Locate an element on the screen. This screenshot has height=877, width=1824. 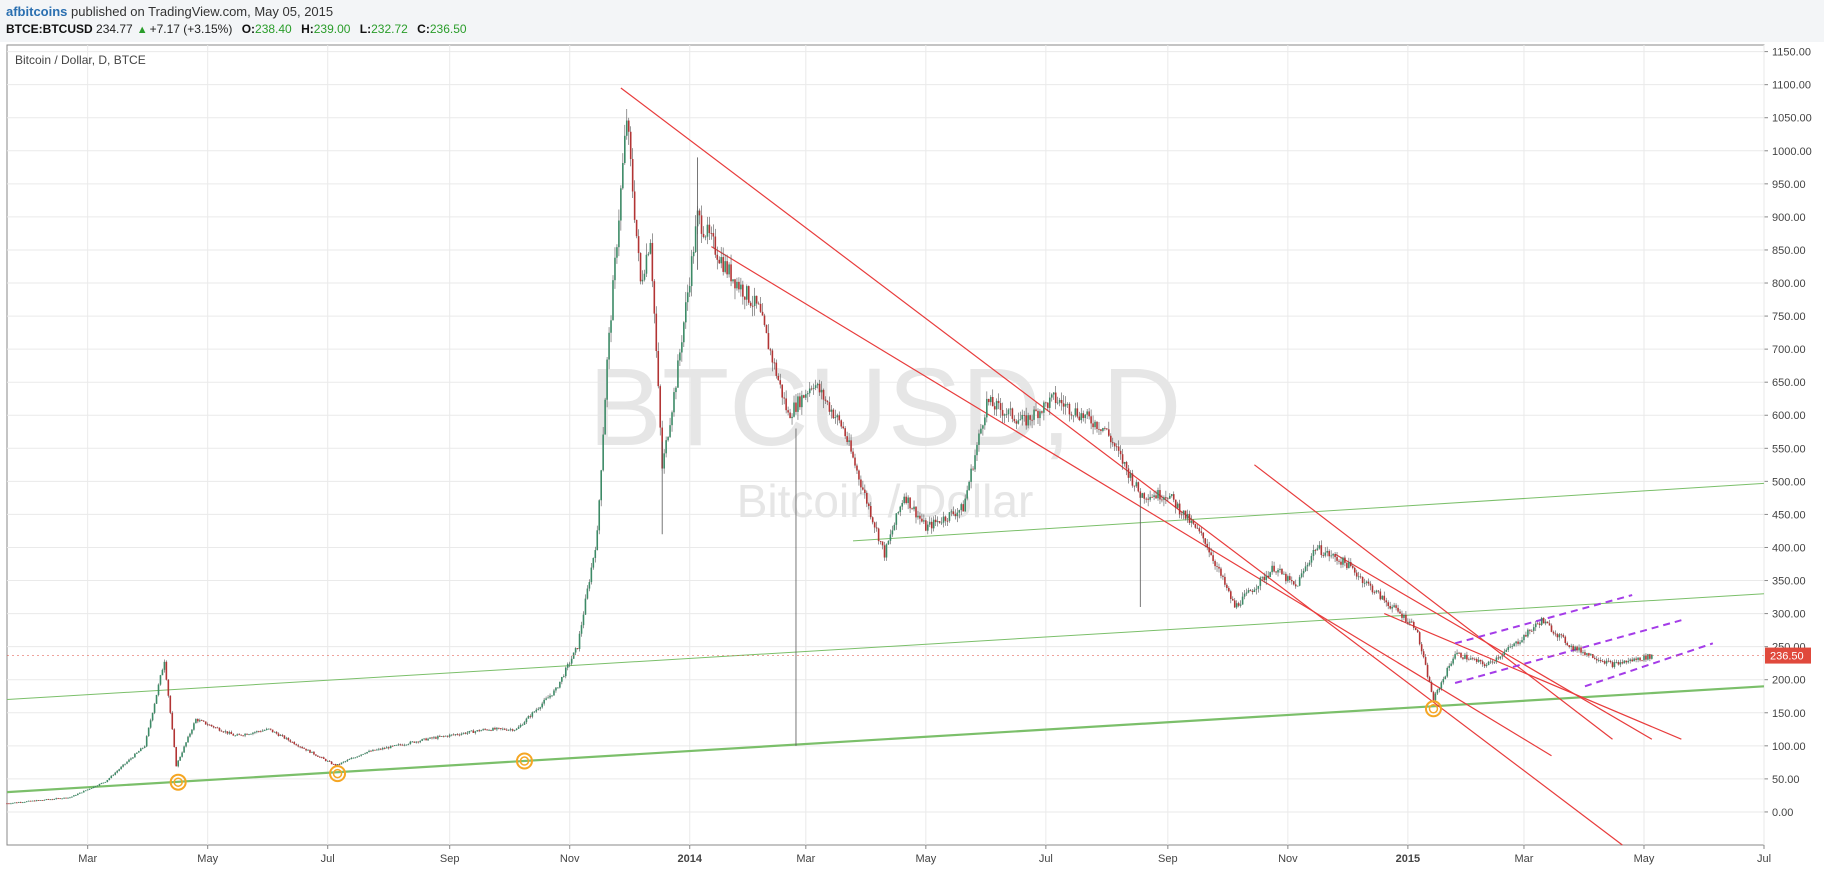
y-tick-label: 850.00 is located at coordinates (1789, 251).